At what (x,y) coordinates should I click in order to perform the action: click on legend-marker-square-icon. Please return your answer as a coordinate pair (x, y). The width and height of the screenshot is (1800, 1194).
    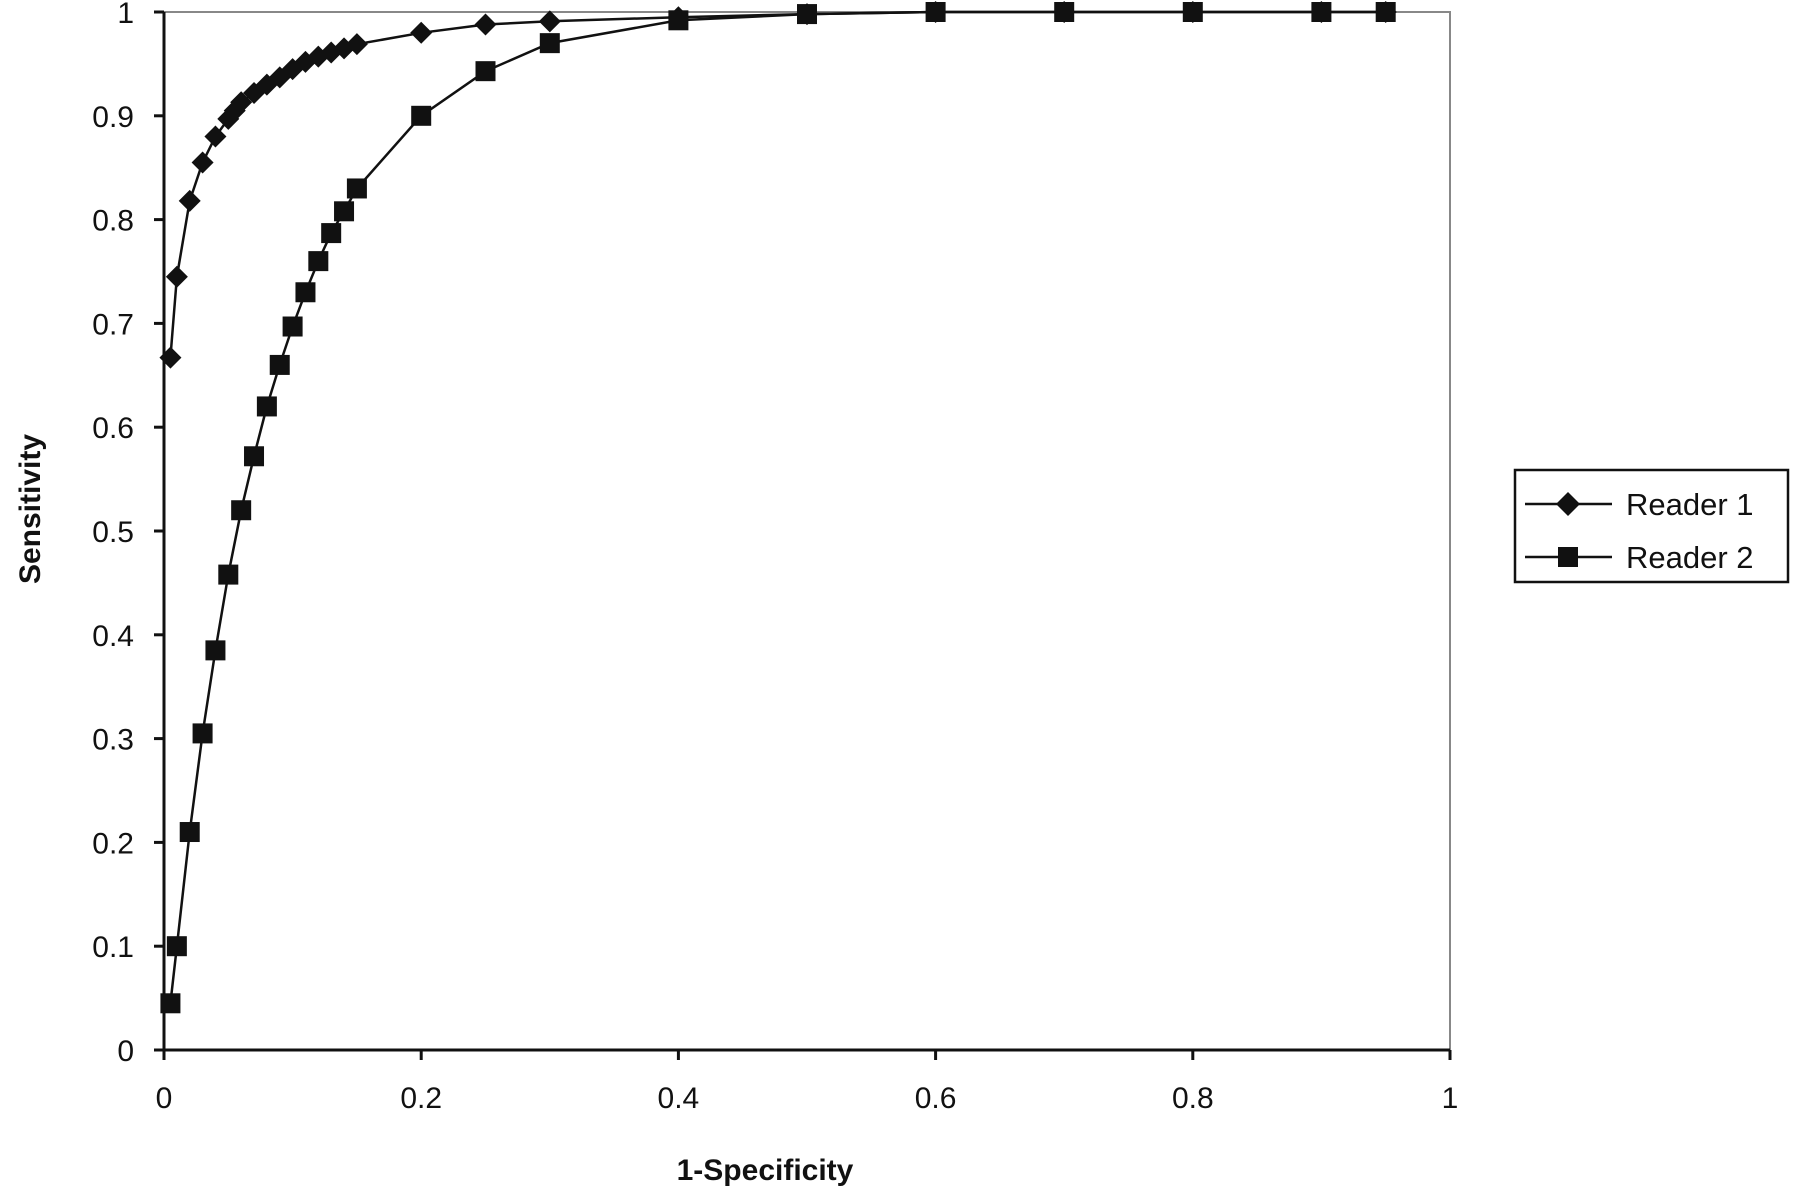
    Looking at the image, I should click on (1568, 557).